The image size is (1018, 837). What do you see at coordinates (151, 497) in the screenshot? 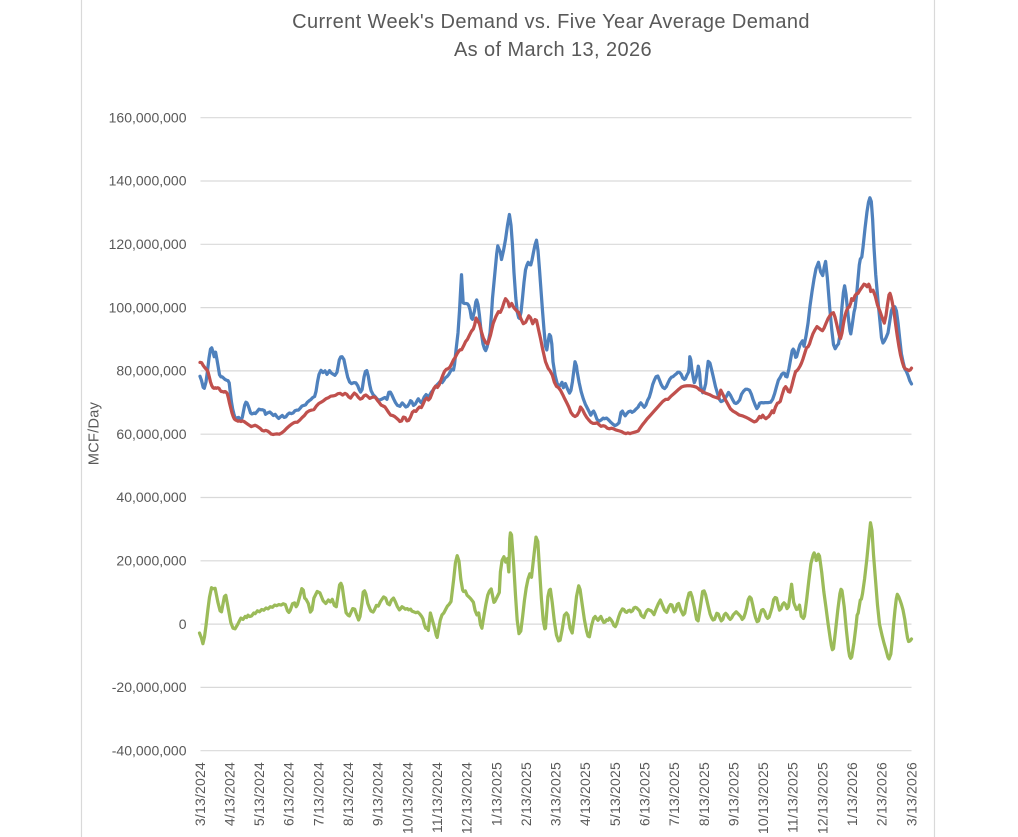
I see `svg-text: 40,000,000` at bounding box center [151, 497].